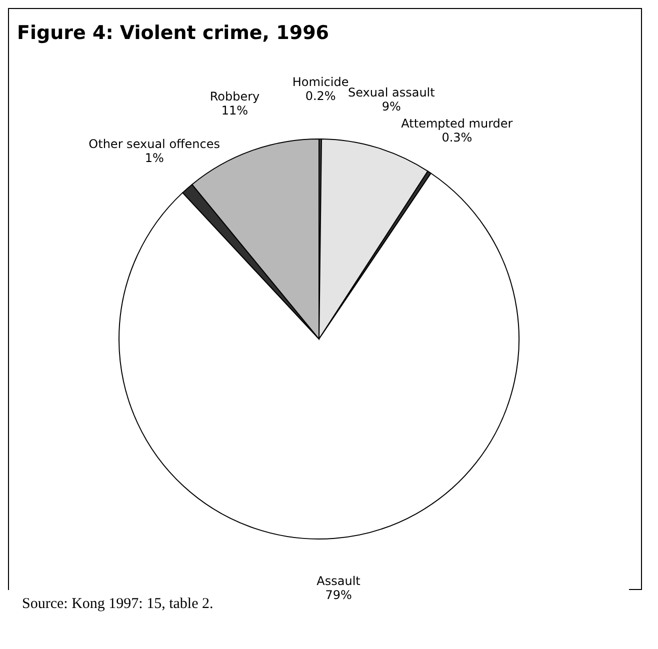 This screenshot has width=658, height=649. What do you see at coordinates (320, 96) in the screenshot?
I see `data-label: 0.2%` at bounding box center [320, 96].